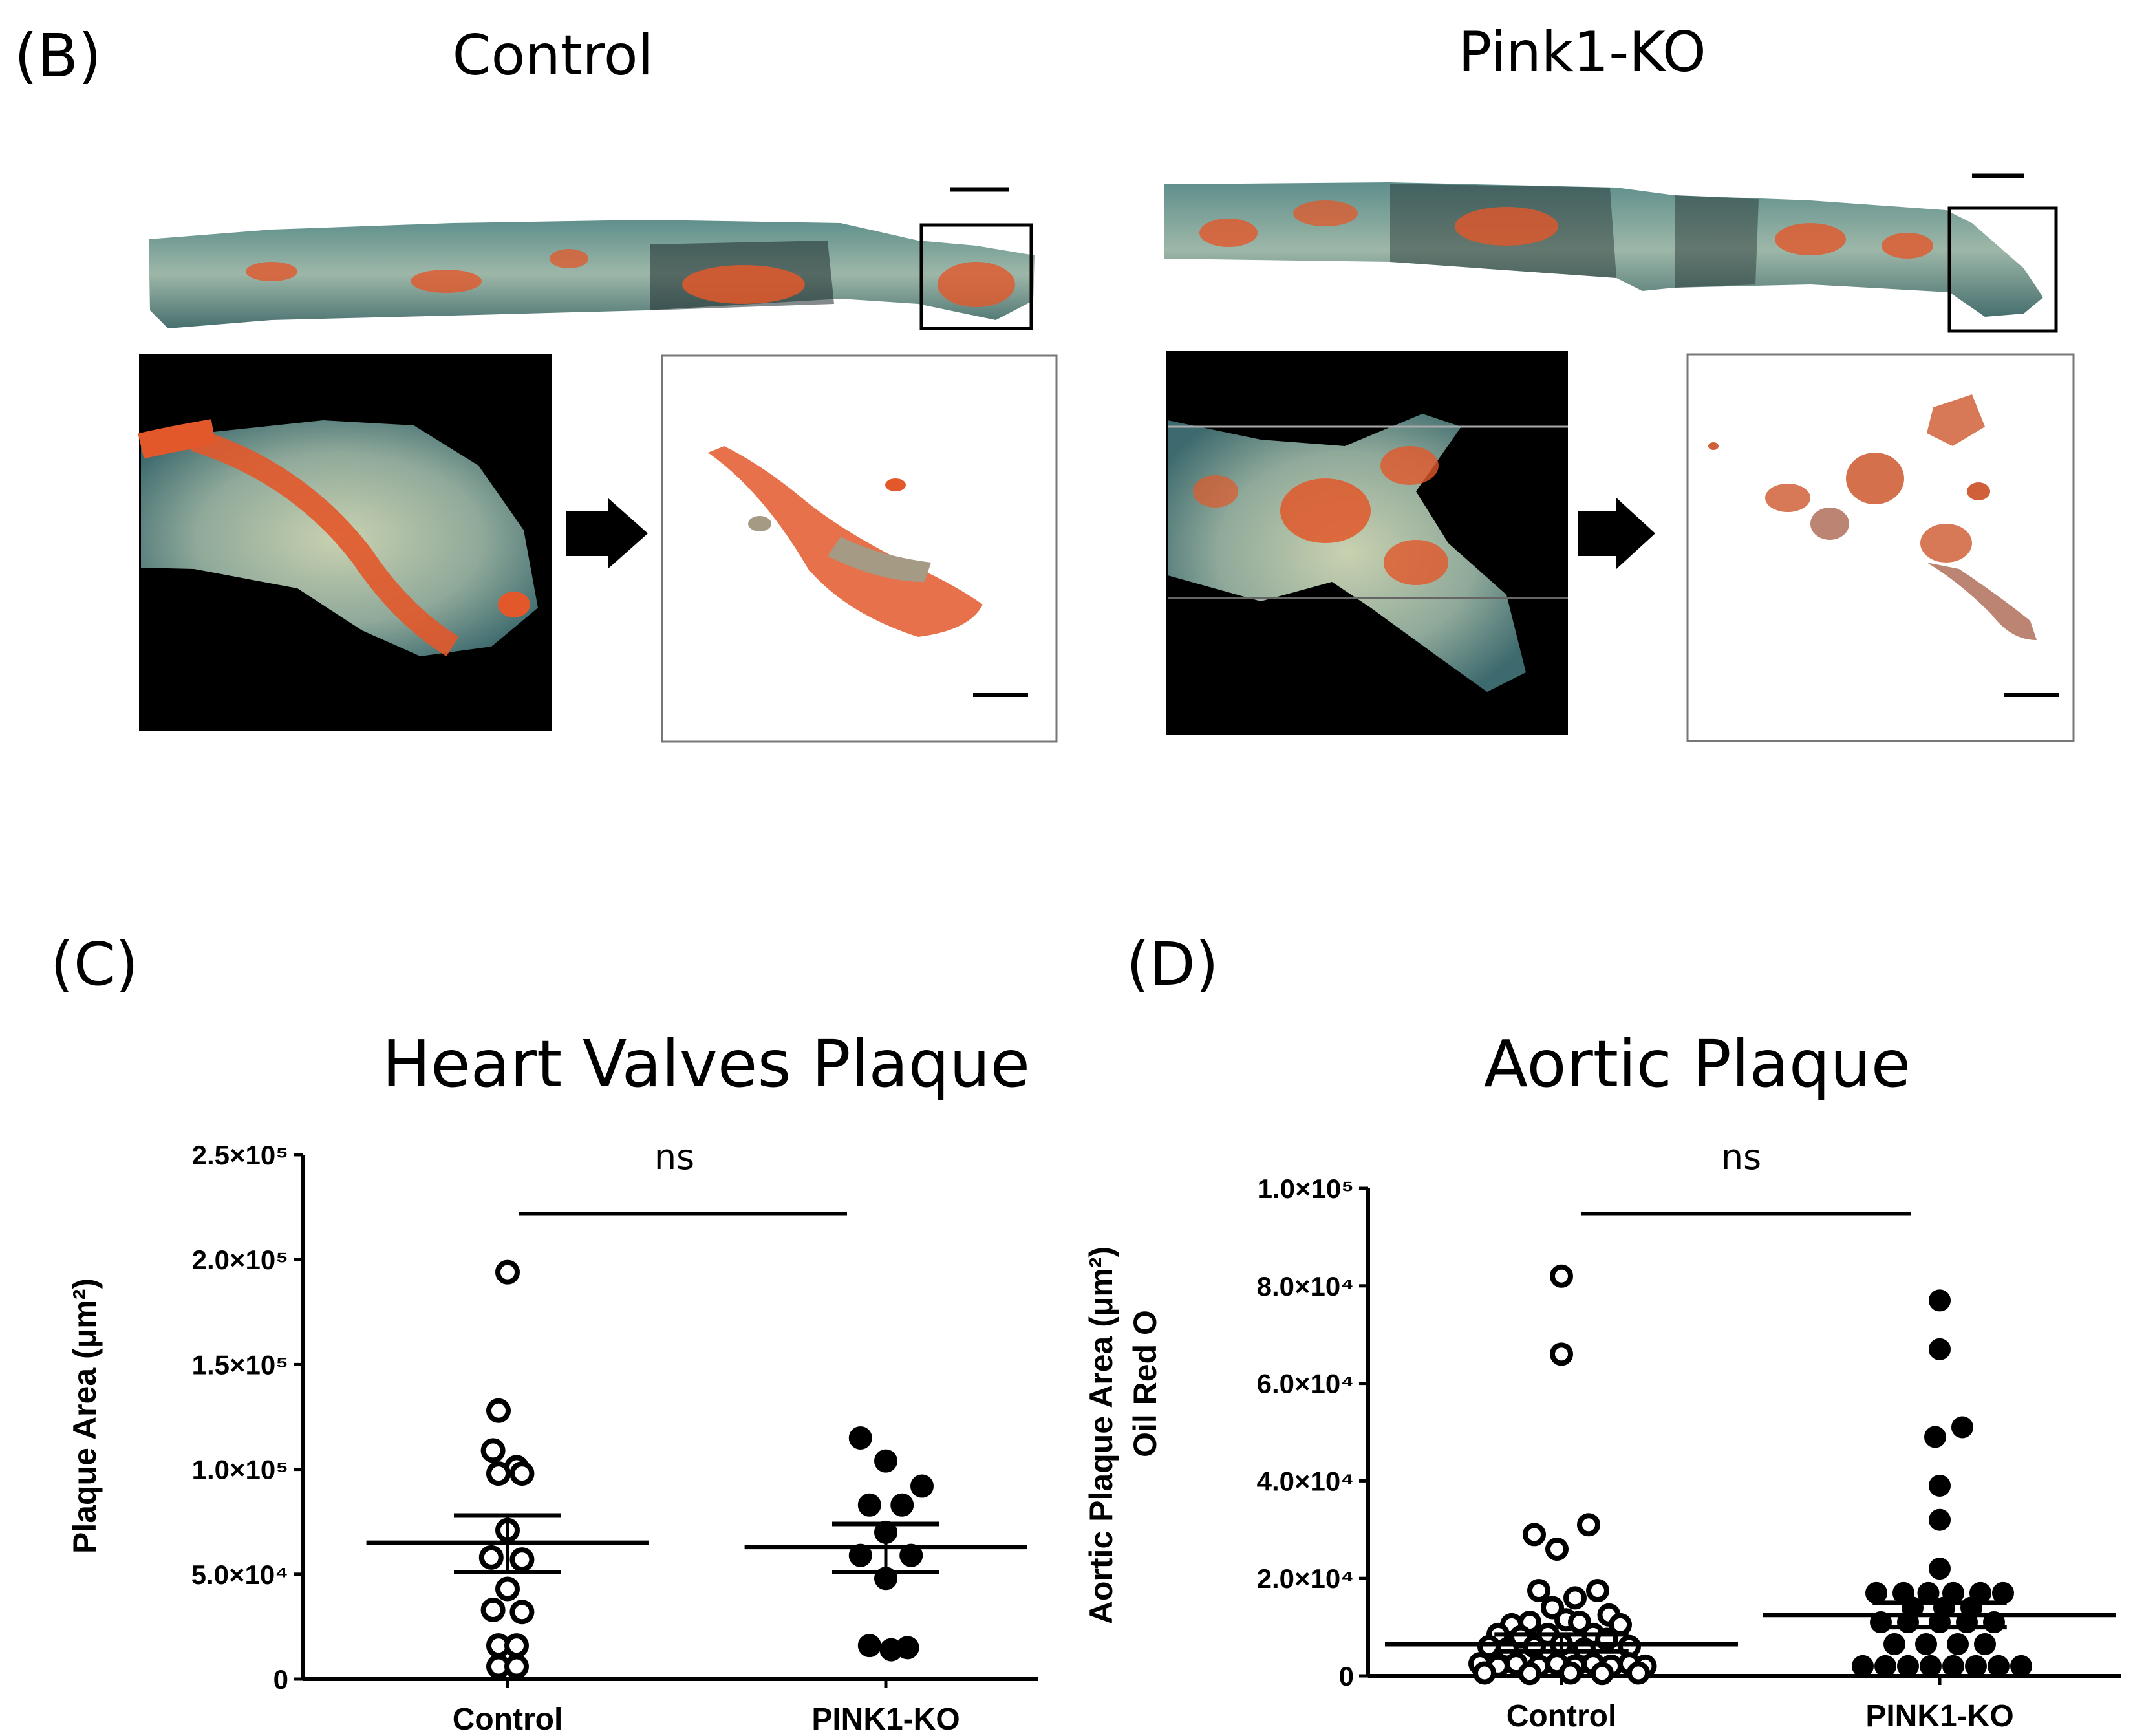 Image resolution: width=2155 pixels, height=1736 pixels. I want to click on pink1-title: Pink1-KO, so click(1582, 52).